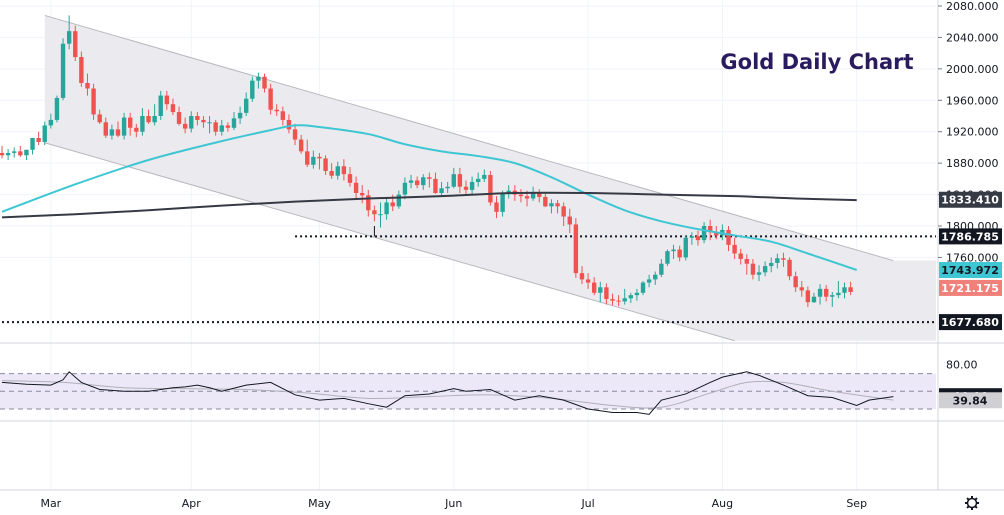 The image size is (1004, 515). I want to click on time-axis: Mar Apr May Jun Jul Aug Sep, so click(502, 499).